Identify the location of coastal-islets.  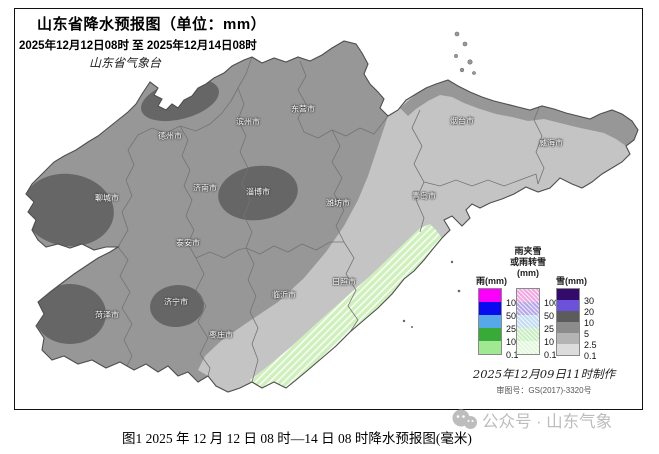
(431, 294).